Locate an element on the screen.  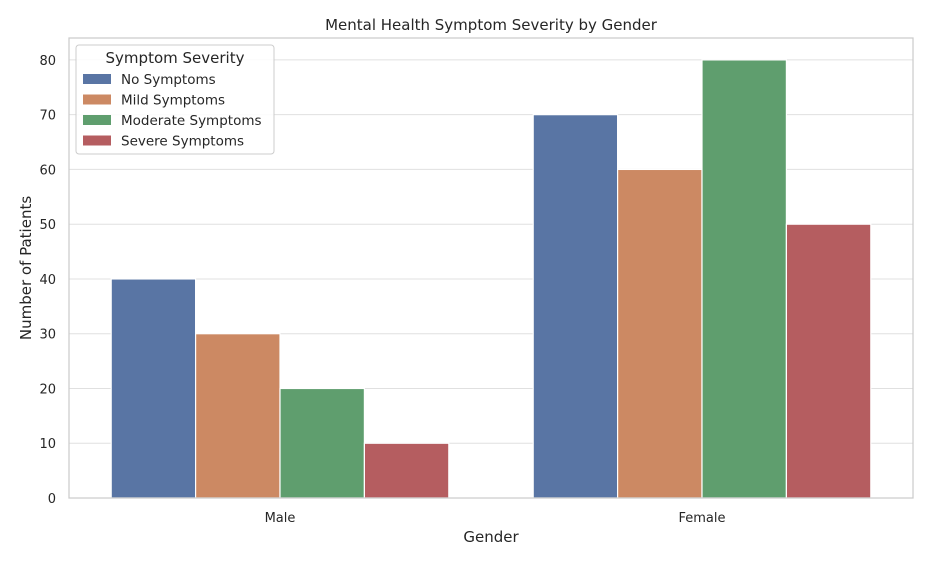
y-tick-label: 0 is located at coordinates (52, 499).